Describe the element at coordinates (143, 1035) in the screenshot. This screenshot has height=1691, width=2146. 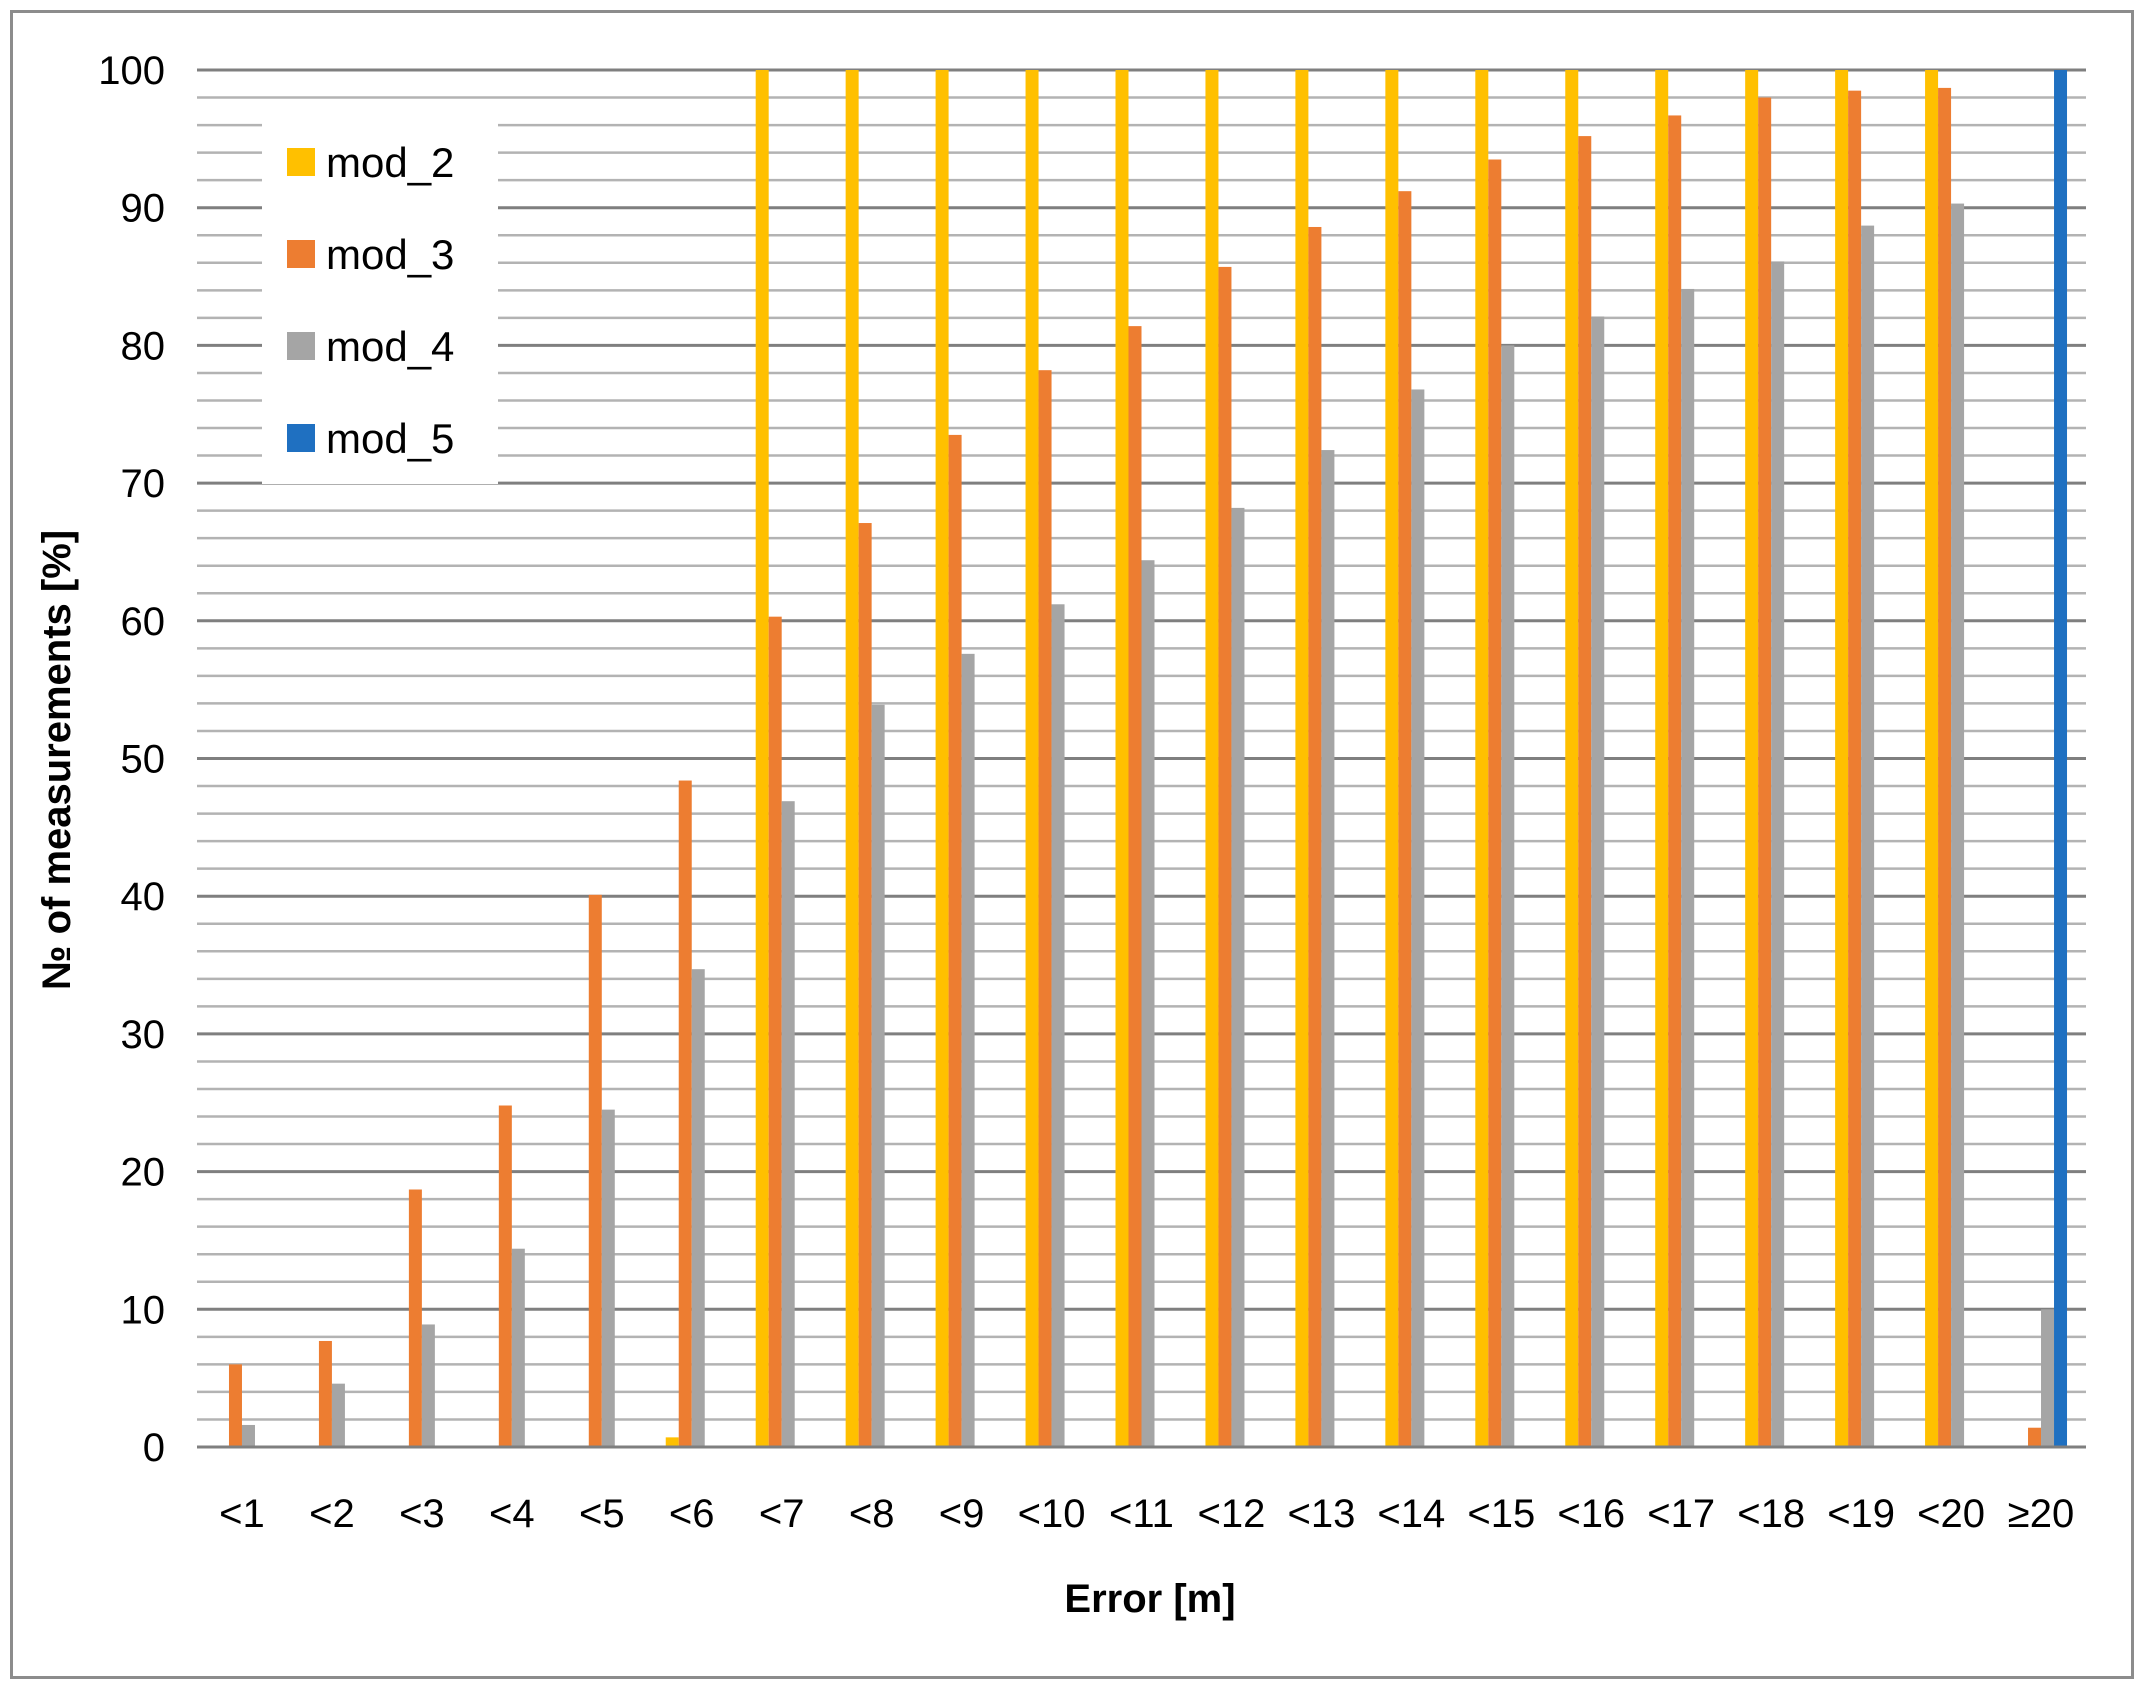
I see `y-tick-label: 30` at that location.